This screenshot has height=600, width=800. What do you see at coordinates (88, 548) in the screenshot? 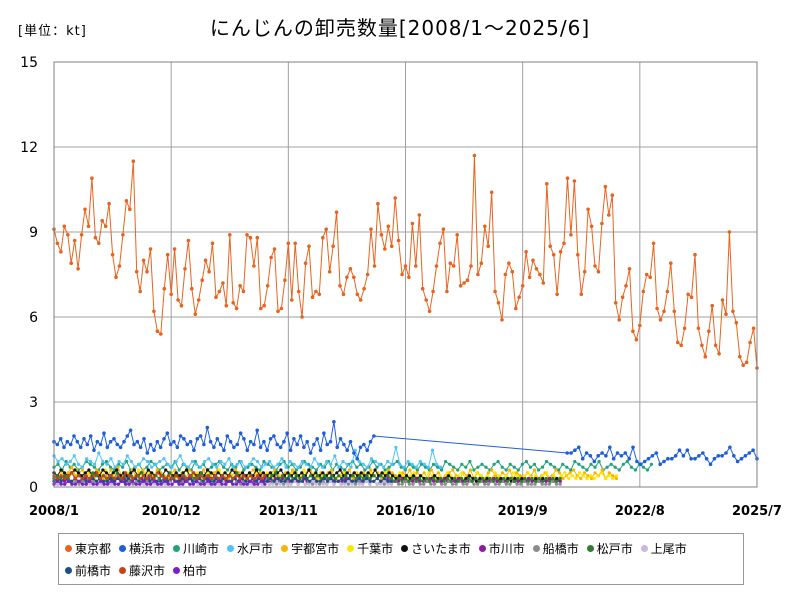
I see `legend-item: 東京都` at bounding box center [88, 548].